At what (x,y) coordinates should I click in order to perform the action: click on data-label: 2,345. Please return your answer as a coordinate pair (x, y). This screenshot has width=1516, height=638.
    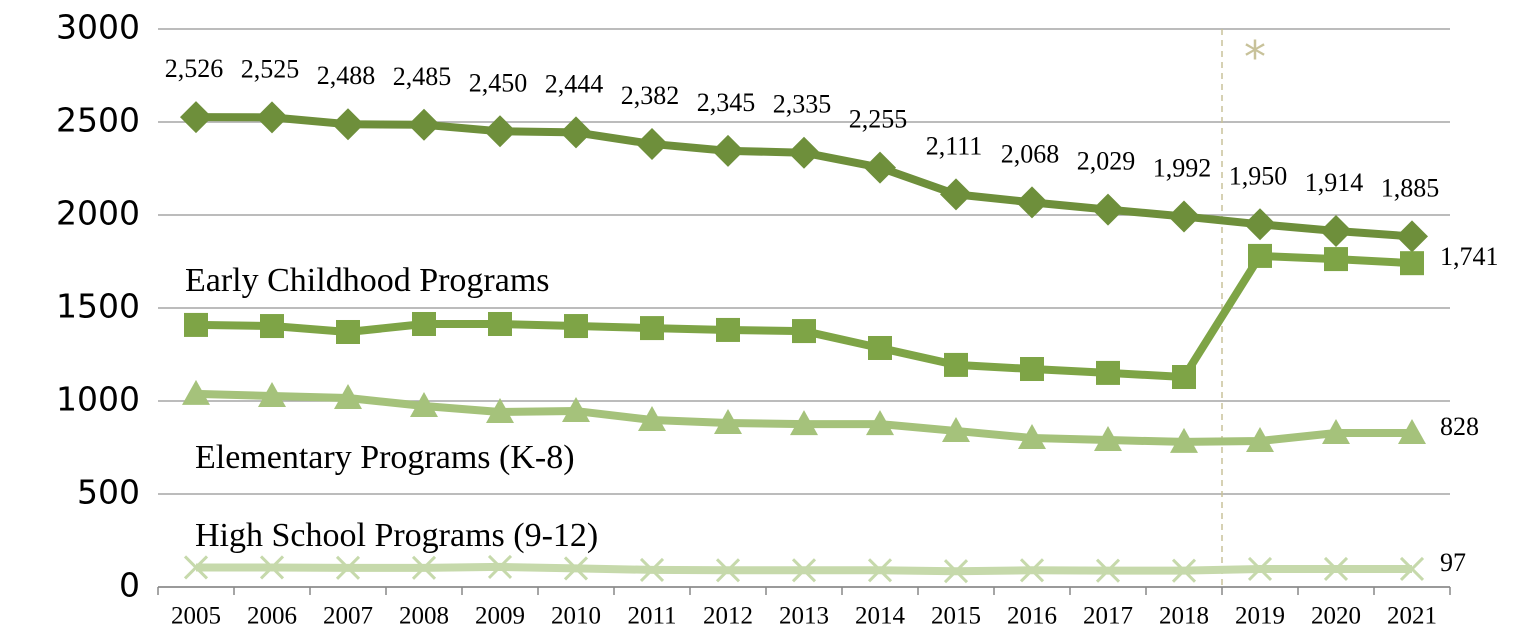
    Looking at the image, I should click on (726, 102).